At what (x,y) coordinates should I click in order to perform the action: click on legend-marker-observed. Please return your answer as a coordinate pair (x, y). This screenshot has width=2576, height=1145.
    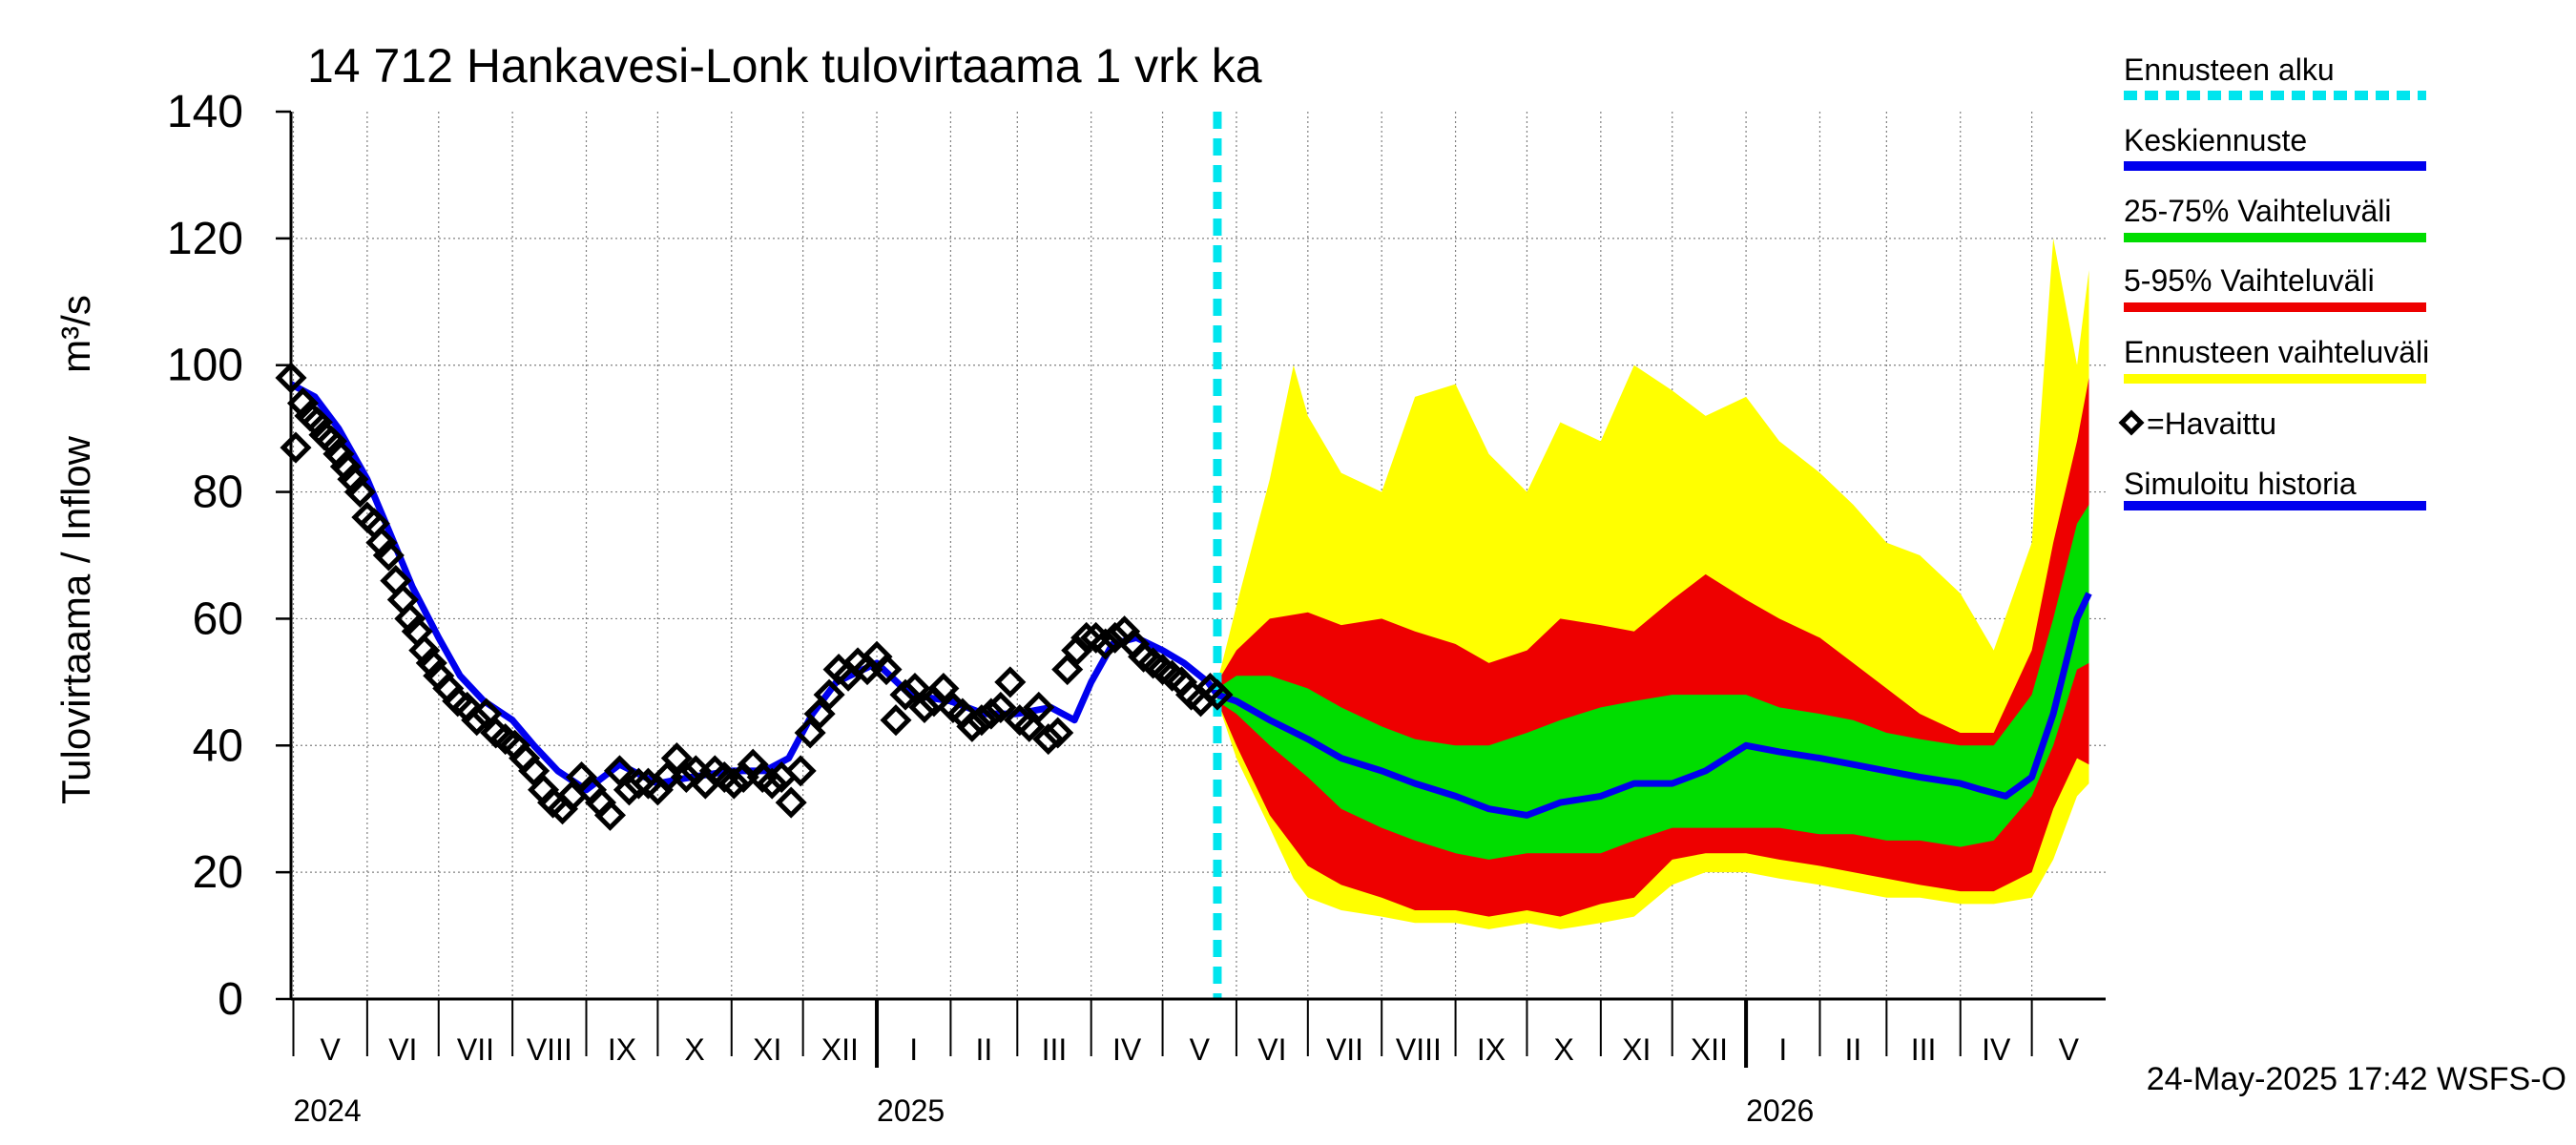
    Looking at the image, I should click on (2131, 422).